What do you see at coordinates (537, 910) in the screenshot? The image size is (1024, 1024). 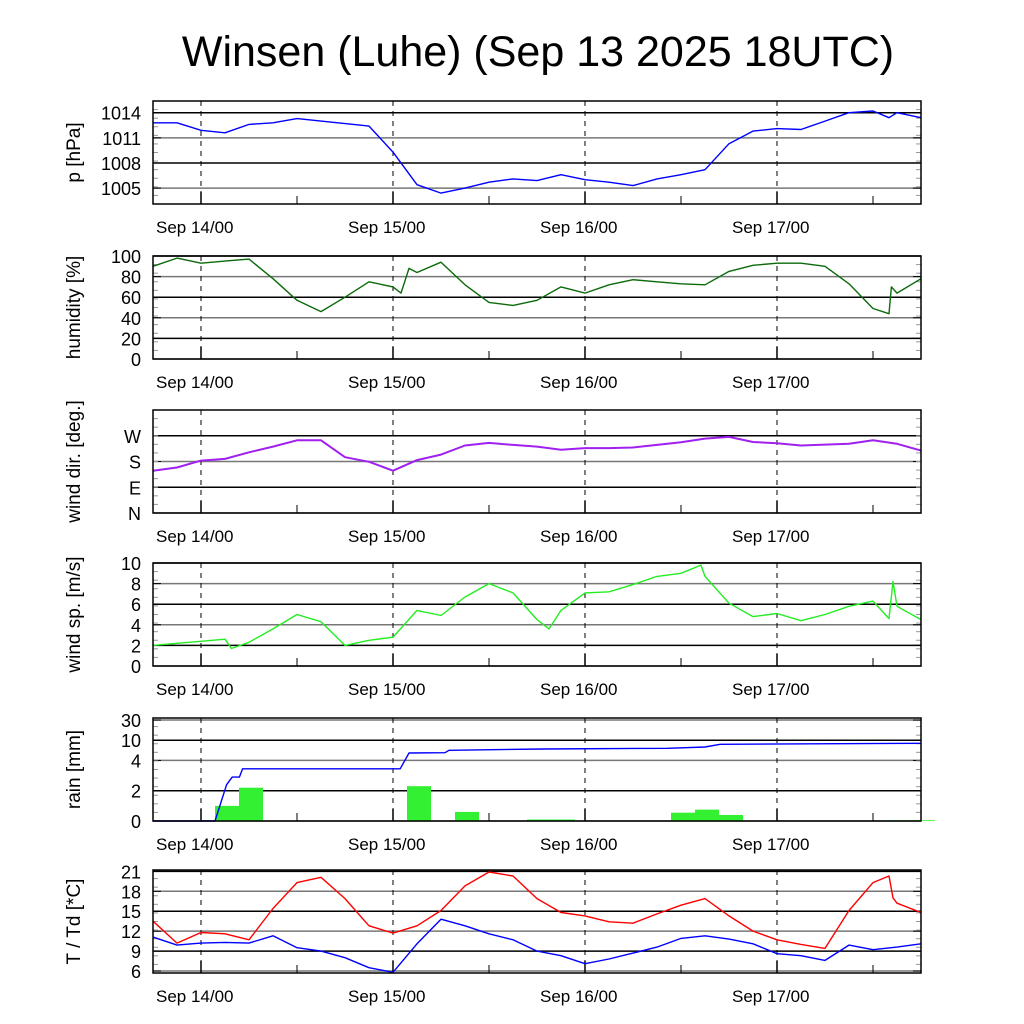 I see `series-line-t` at bounding box center [537, 910].